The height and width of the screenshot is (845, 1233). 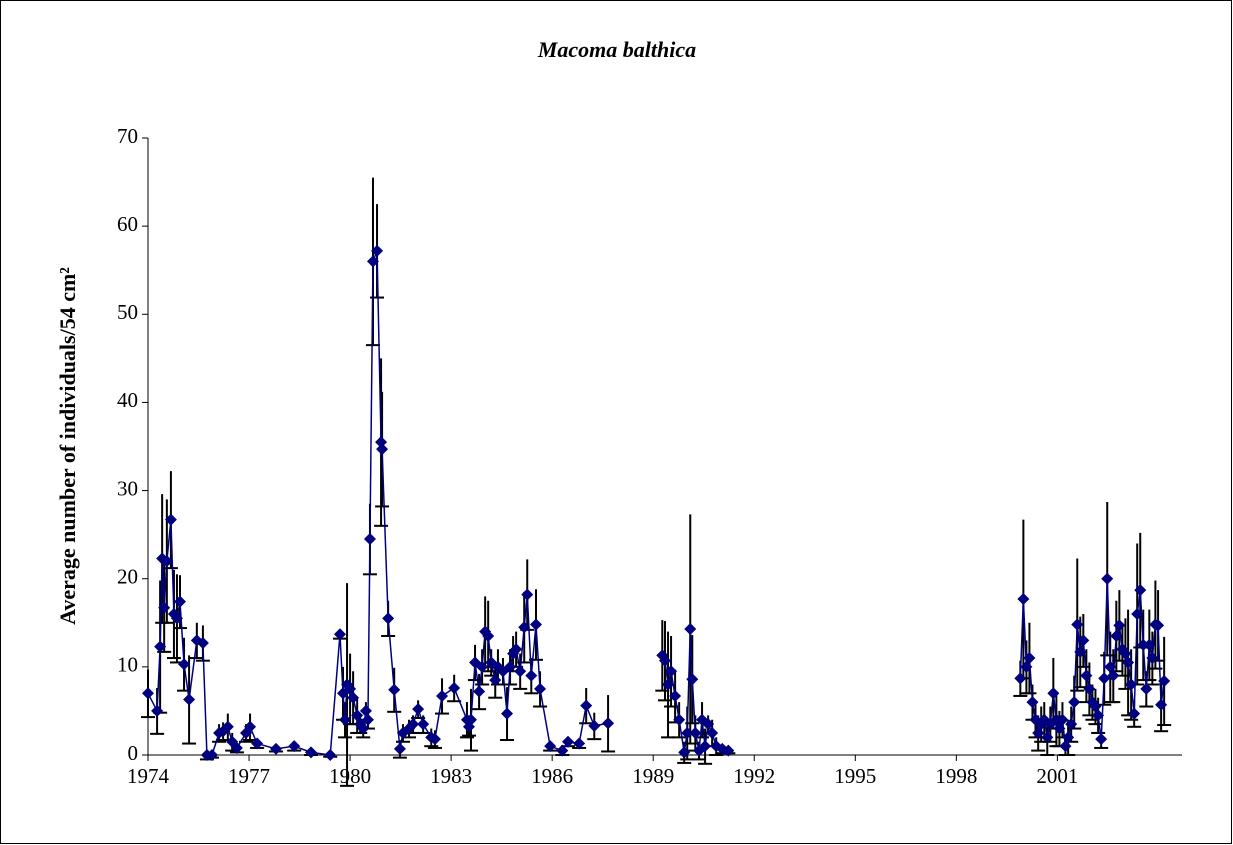 What do you see at coordinates (127, 224) in the screenshot?
I see `y-tick-label: 60` at bounding box center [127, 224].